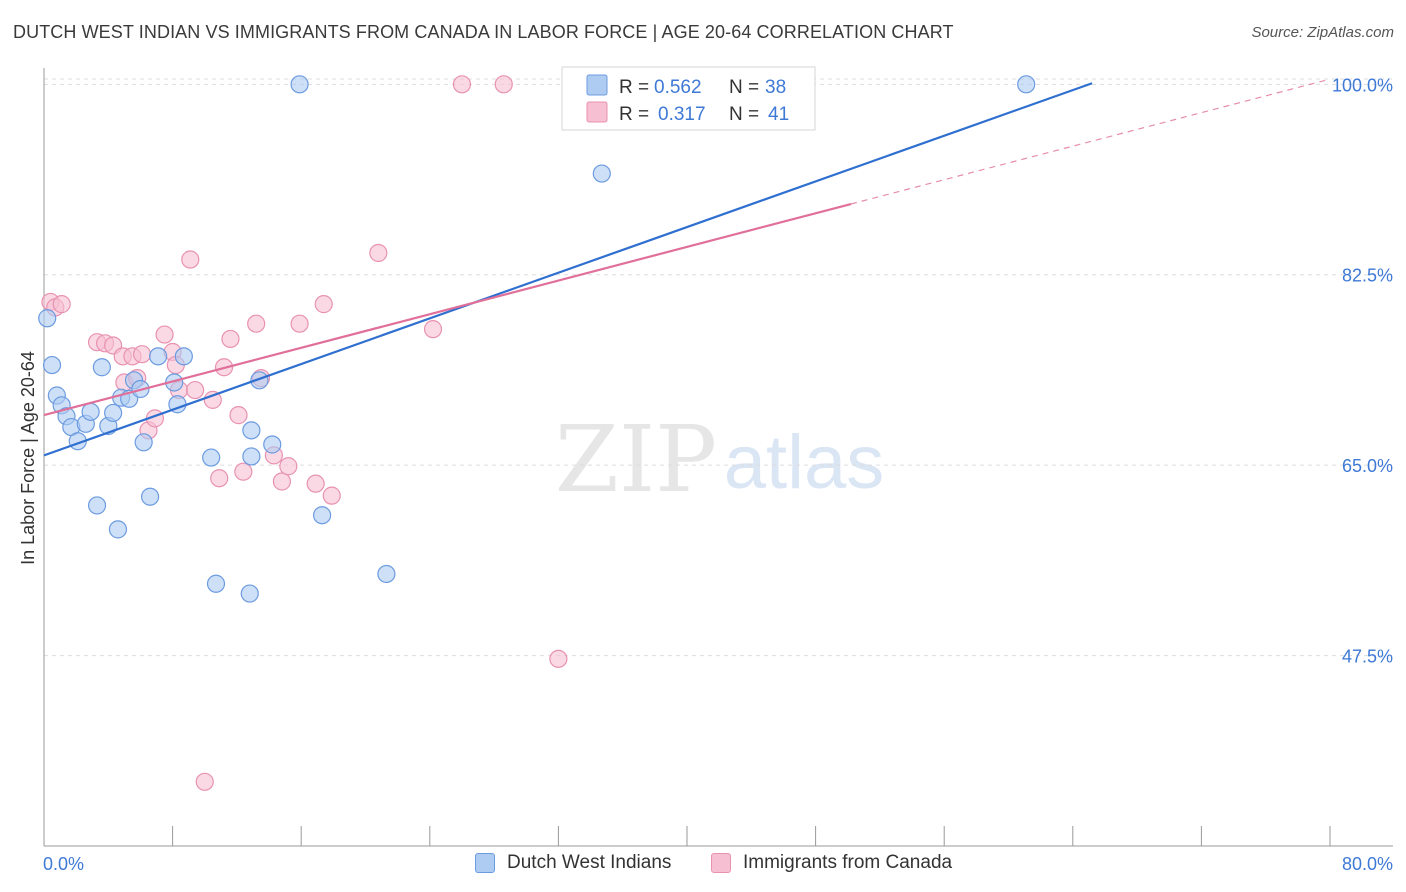  I want to click on y-tick-label: 65.0%, so click(1367, 466).